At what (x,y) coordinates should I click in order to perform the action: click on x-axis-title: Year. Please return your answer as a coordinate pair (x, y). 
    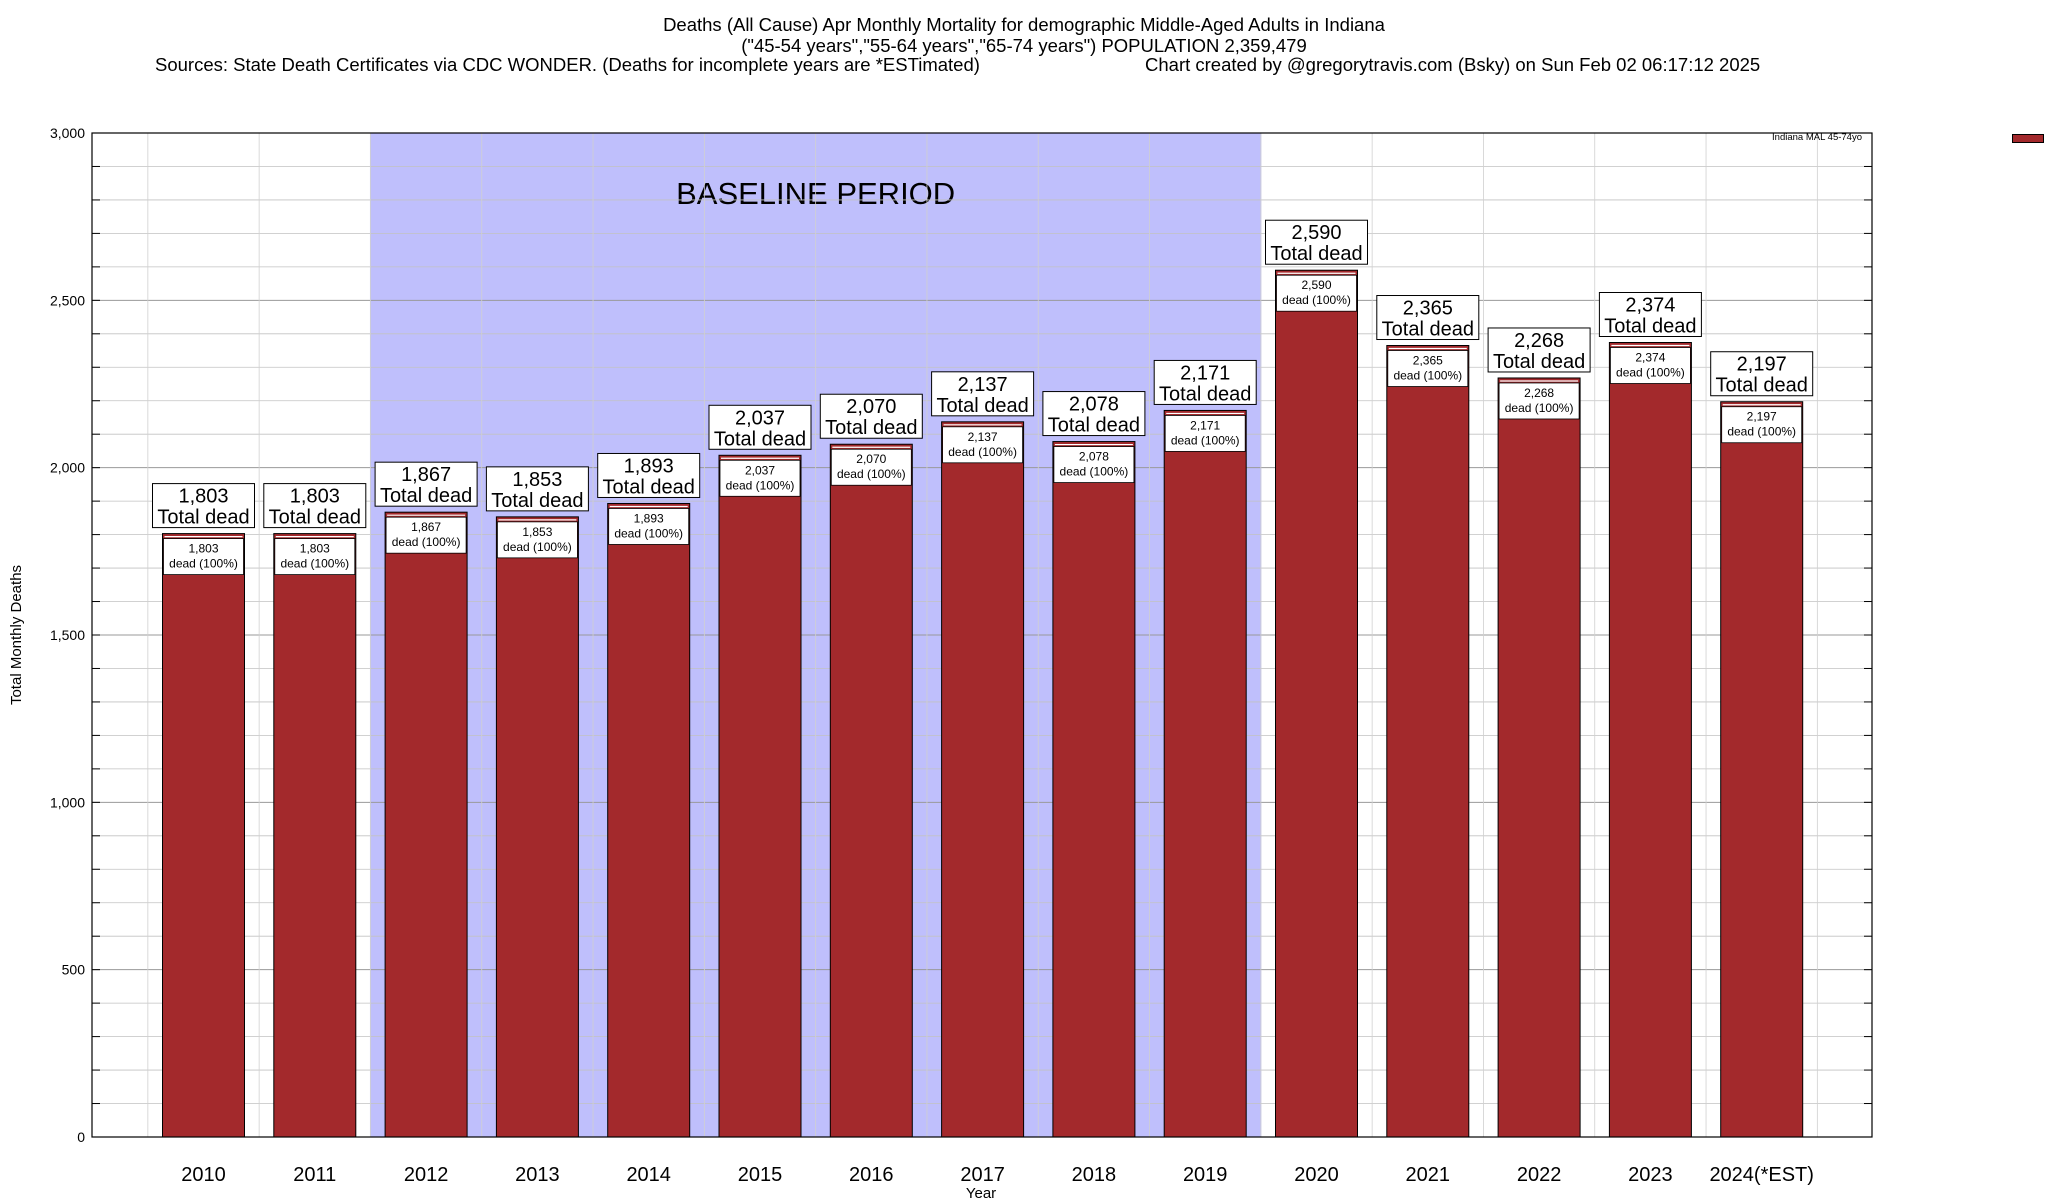
    Looking at the image, I should click on (981, 1192).